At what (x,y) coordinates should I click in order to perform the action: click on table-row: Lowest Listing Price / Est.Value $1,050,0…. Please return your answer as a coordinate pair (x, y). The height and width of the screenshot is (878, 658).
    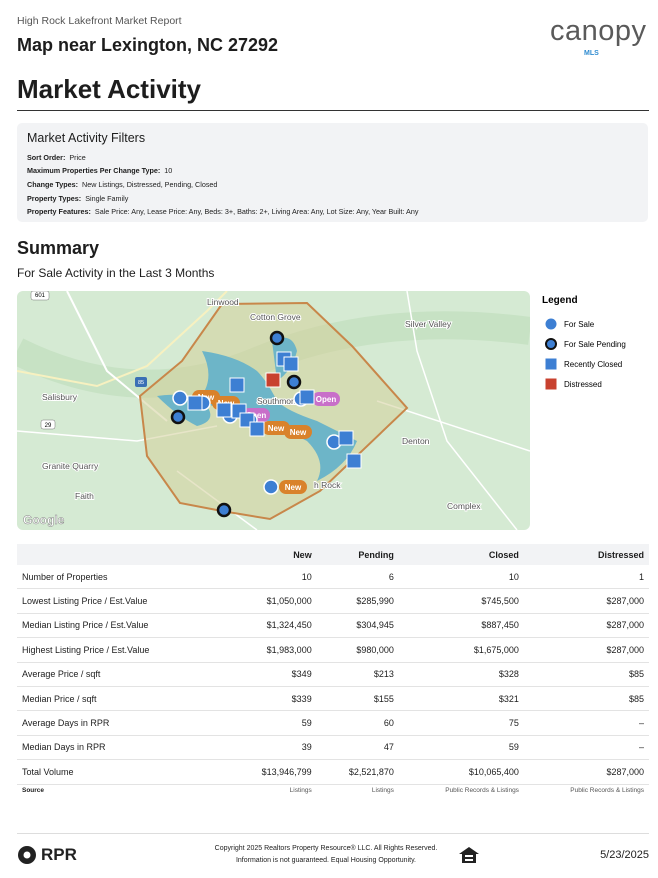
    Looking at the image, I should click on (333, 601).